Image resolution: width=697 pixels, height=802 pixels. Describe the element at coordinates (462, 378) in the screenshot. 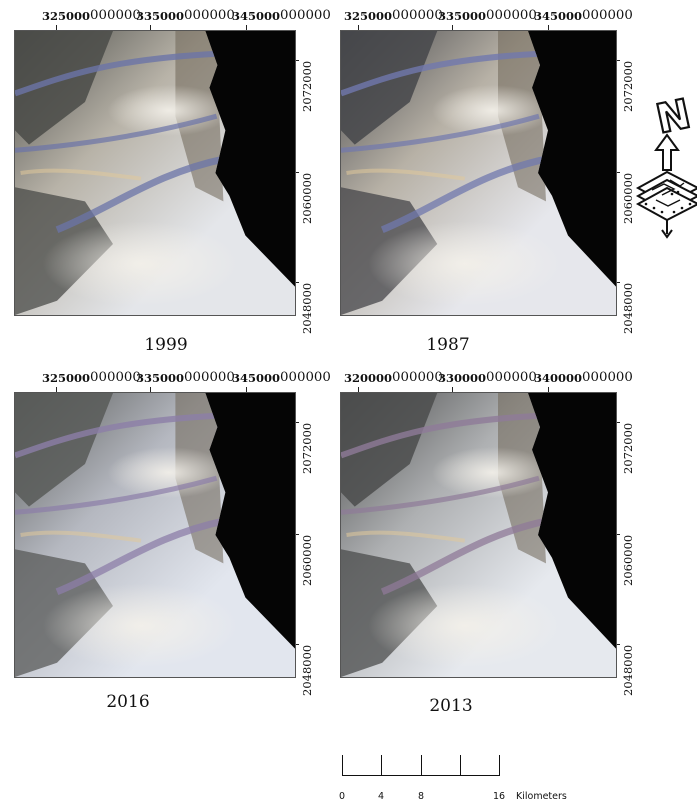

I see `x-tick-label: 330000` at that location.